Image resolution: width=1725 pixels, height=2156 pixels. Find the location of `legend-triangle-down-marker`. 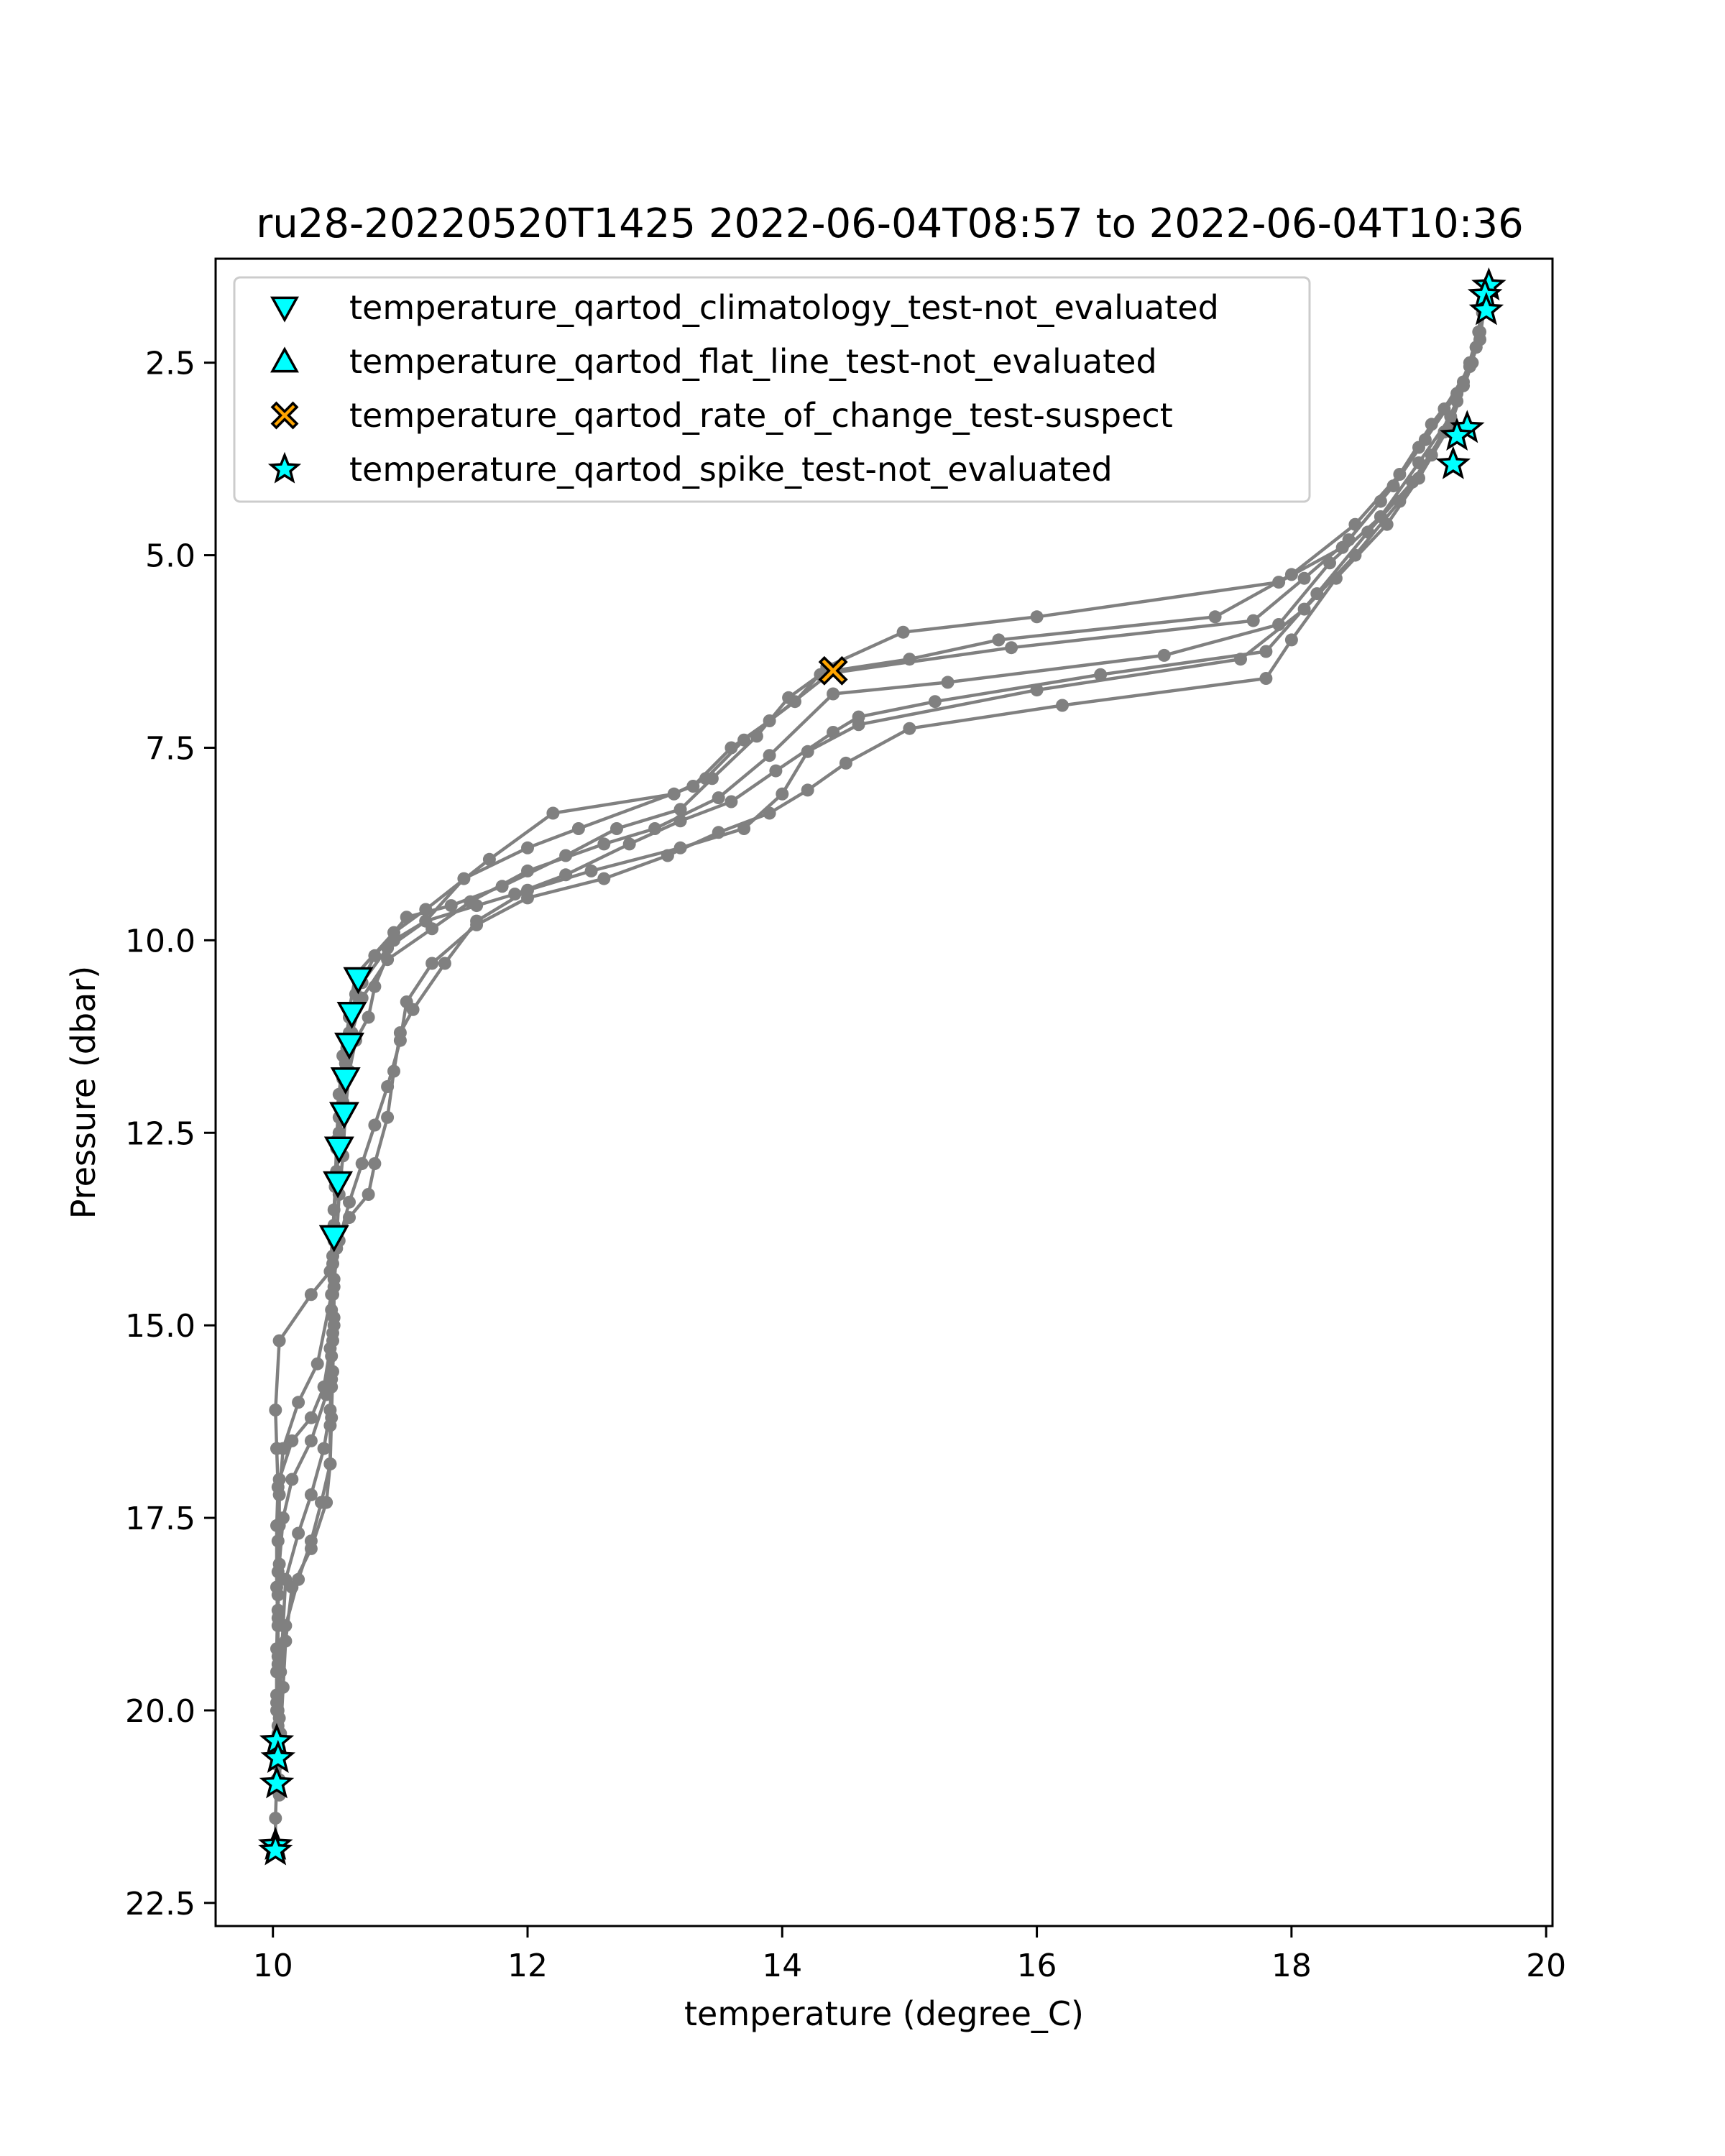

legend-triangle-down-marker is located at coordinates (284, 309).